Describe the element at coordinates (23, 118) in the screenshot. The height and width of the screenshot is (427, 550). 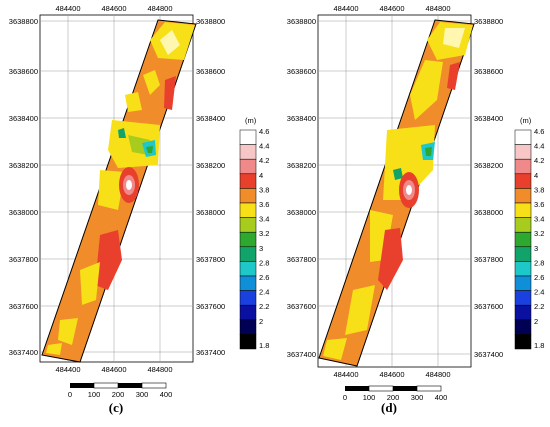
I see `y-tick-left: 3638400` at that location.